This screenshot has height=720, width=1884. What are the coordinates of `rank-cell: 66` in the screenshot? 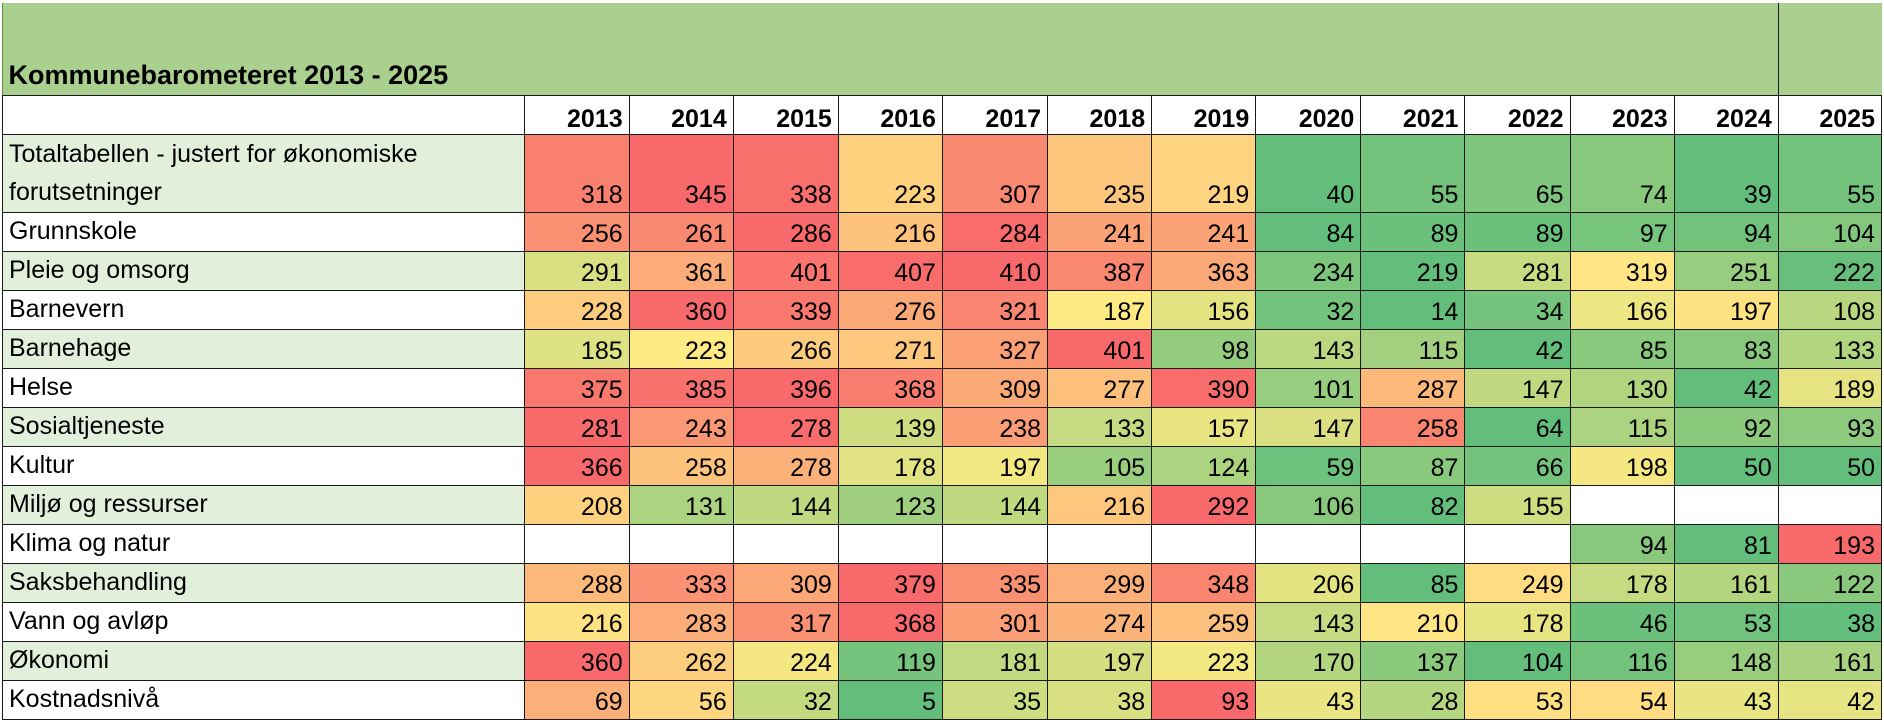 It's located at (1517, 465).